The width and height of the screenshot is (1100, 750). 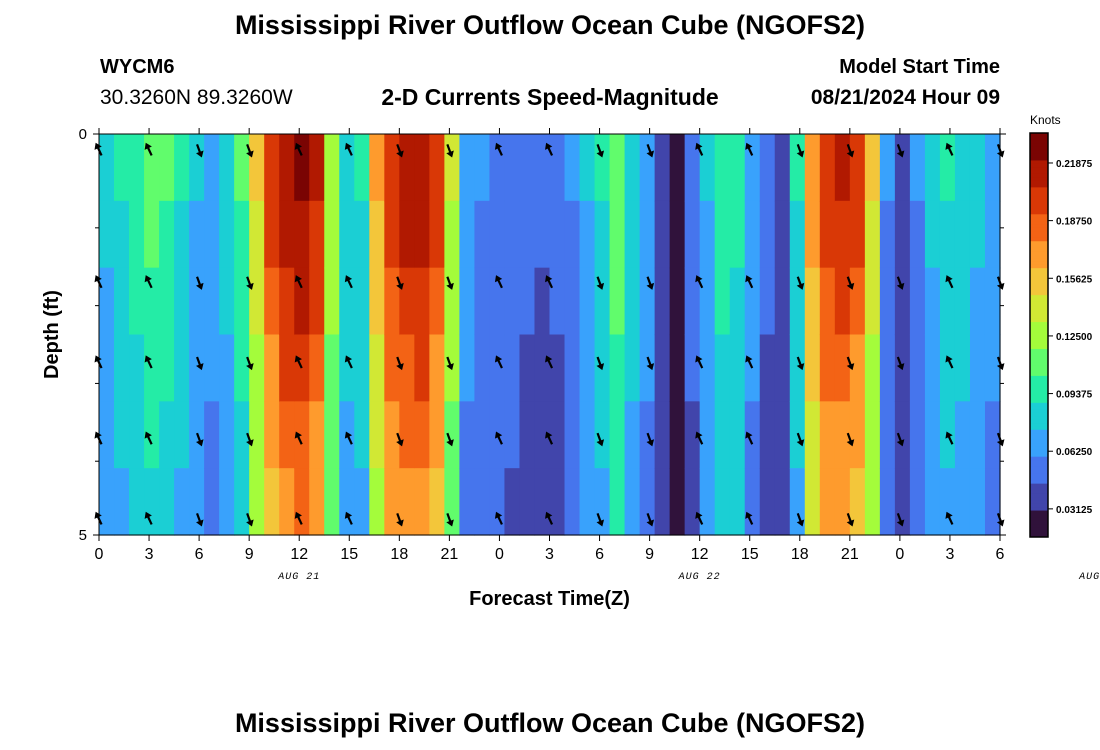 I want to click on x-tick-label: 0, so click(x=99, y=554).